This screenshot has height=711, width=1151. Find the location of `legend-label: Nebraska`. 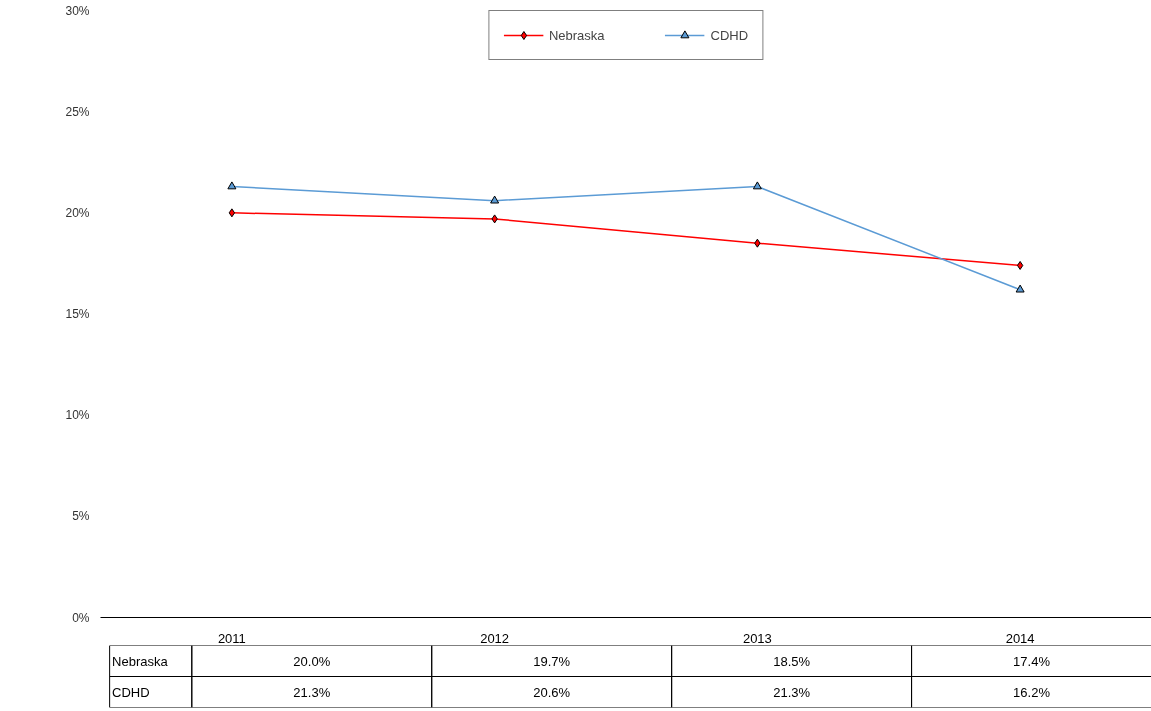

legend-label: Nebraska is located at coordinates (576, 35).